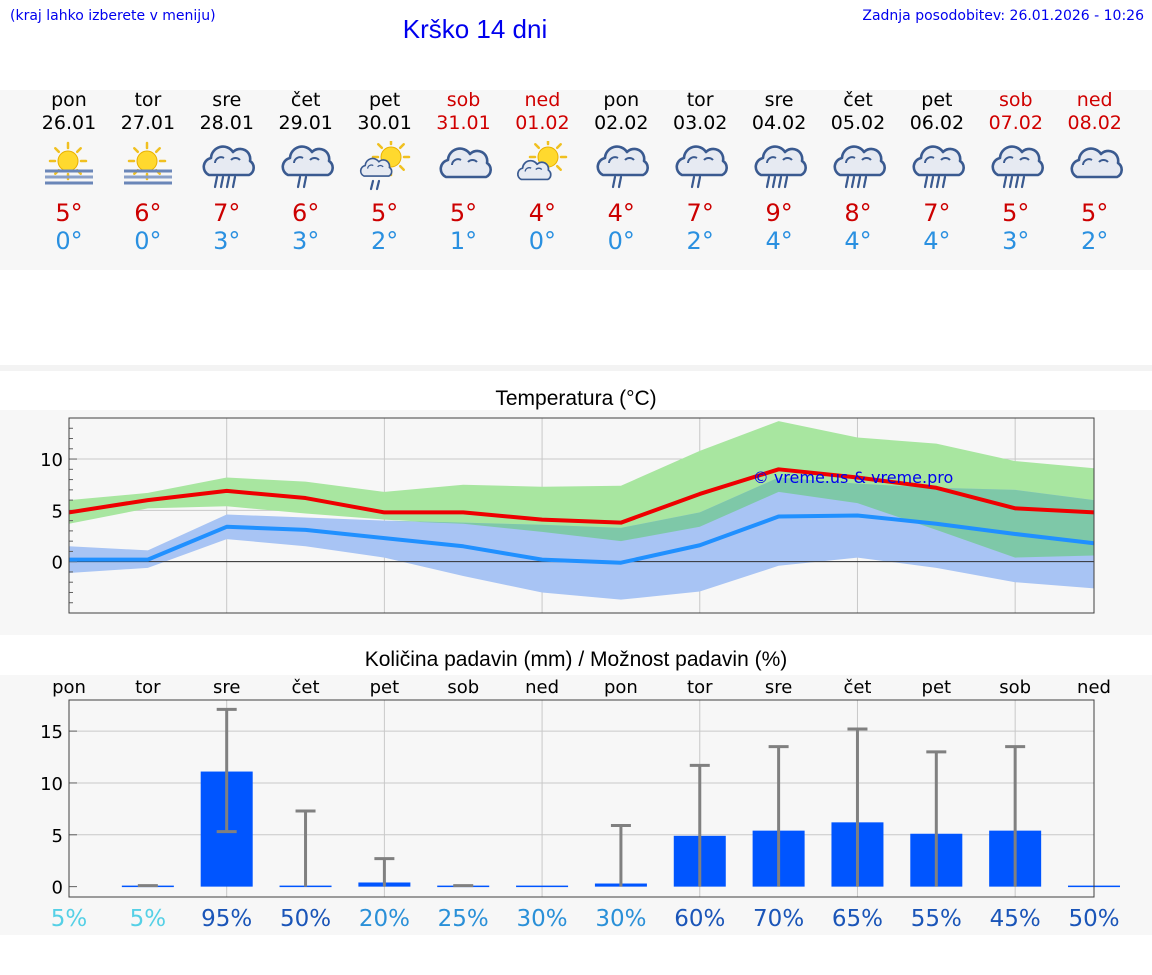  Describe the element at coordinates (463, 241) in the screenshot. I see `temp-min: 1°` at that location.